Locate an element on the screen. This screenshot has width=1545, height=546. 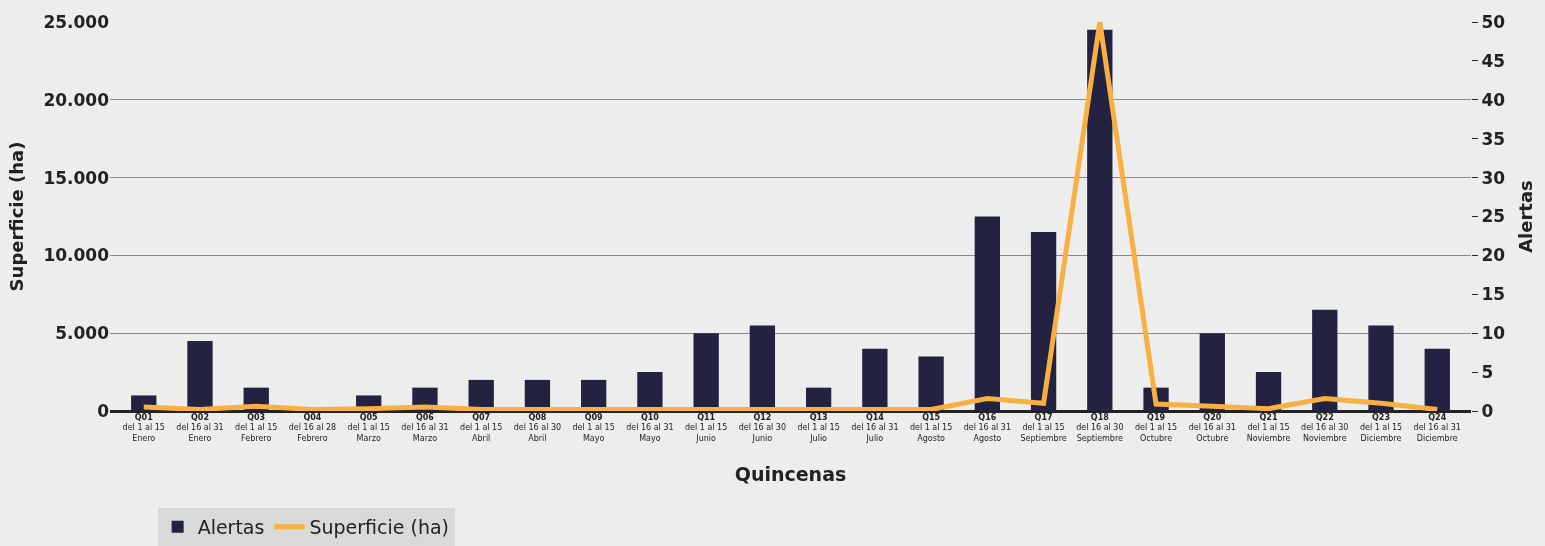
x-tick-label: Q15 del 1 al 15 Agosto is located at coordinates (931, 428).